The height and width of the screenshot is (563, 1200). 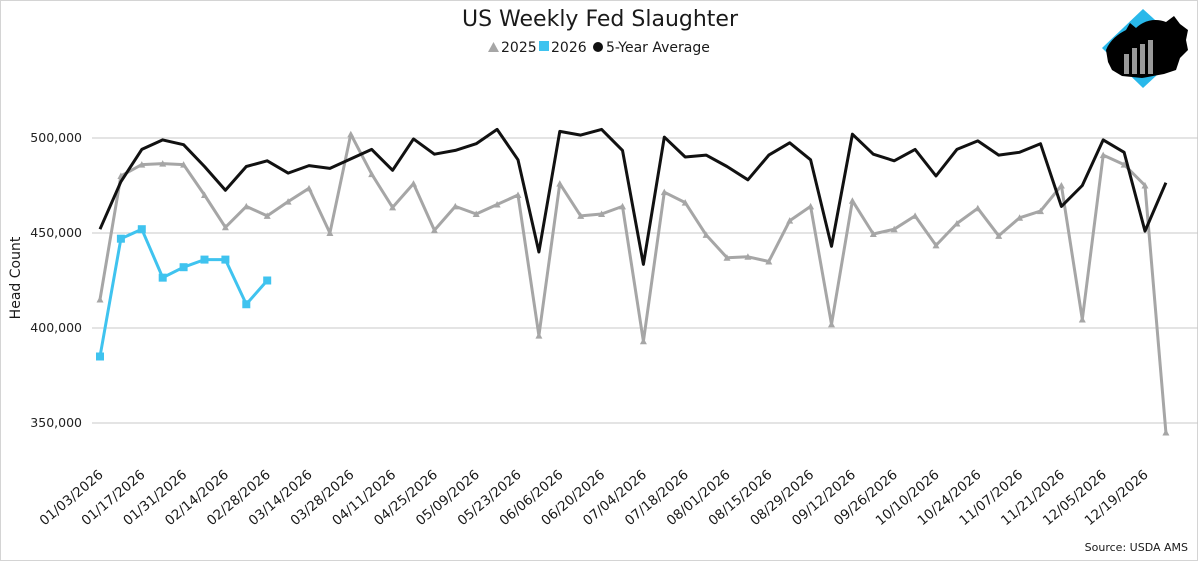 What do you see at coordinates (56, 327) in the screenshot?
I see `y-tick-label: 400,000` at bounding box center [56, 327].